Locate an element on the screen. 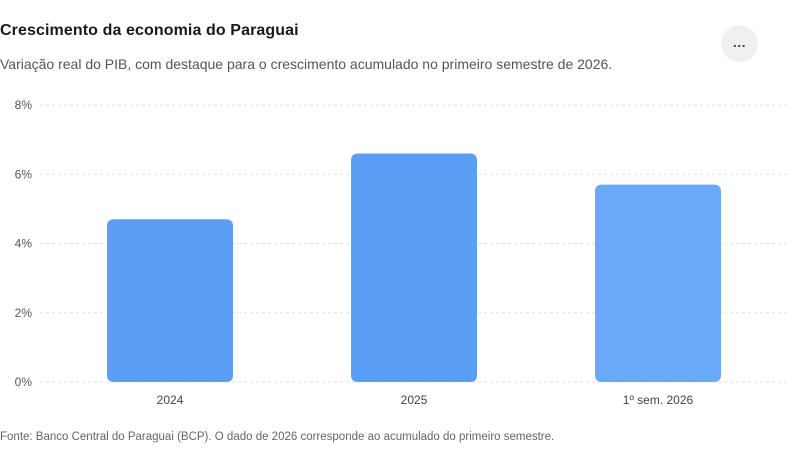 This screenshot has width=800, height=450. y-tick-label: 4% is located at coordinates (24, 244).